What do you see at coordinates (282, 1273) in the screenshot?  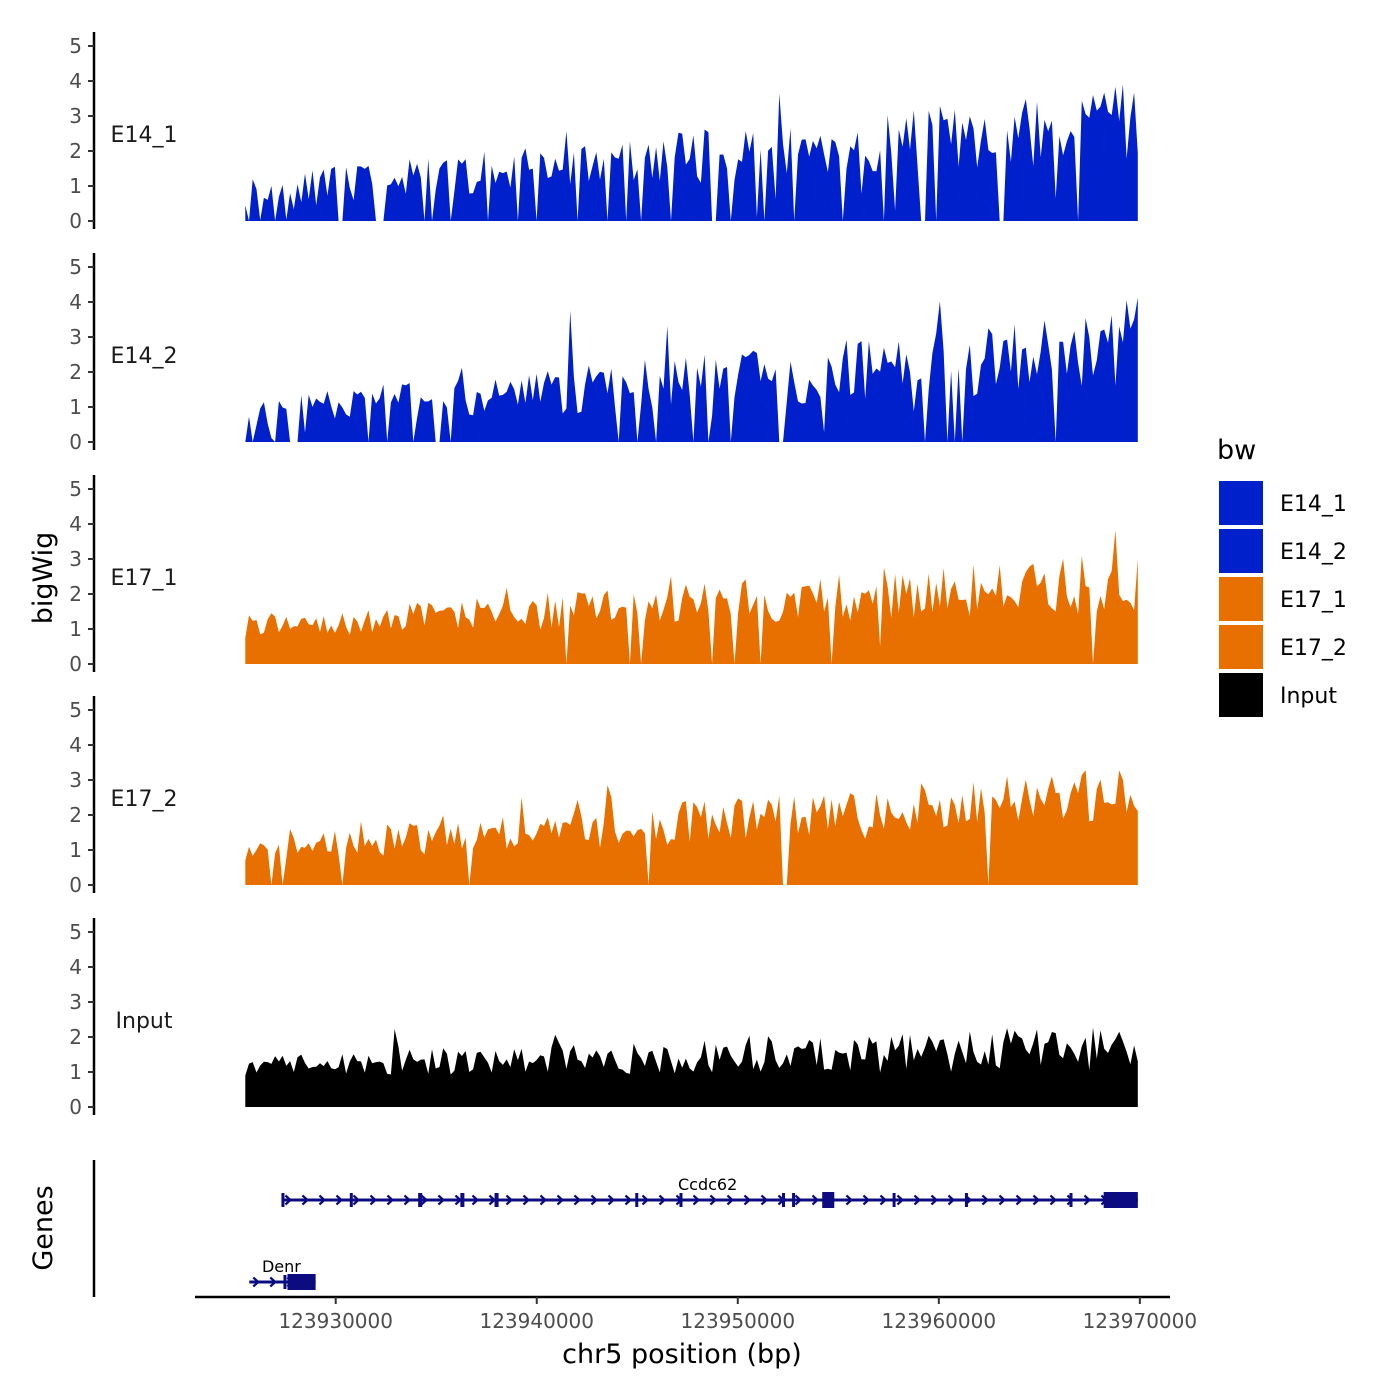 I see `gene-denr: Denr` at bounding box center [282, 1273].